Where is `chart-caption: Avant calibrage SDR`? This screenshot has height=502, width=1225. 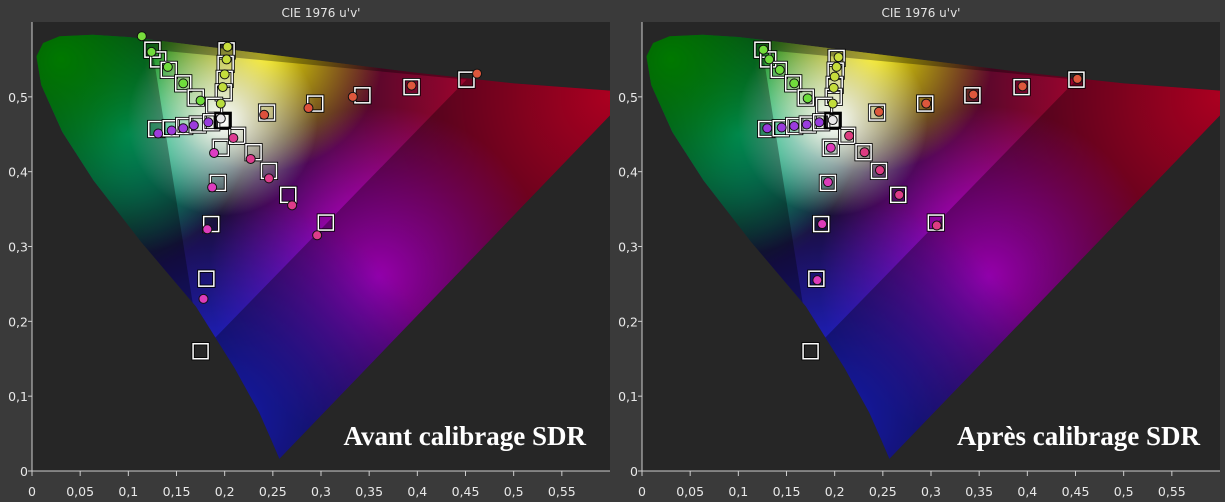 chart-caption: Avant calibrage SDR is located at coordinates (465, 436).